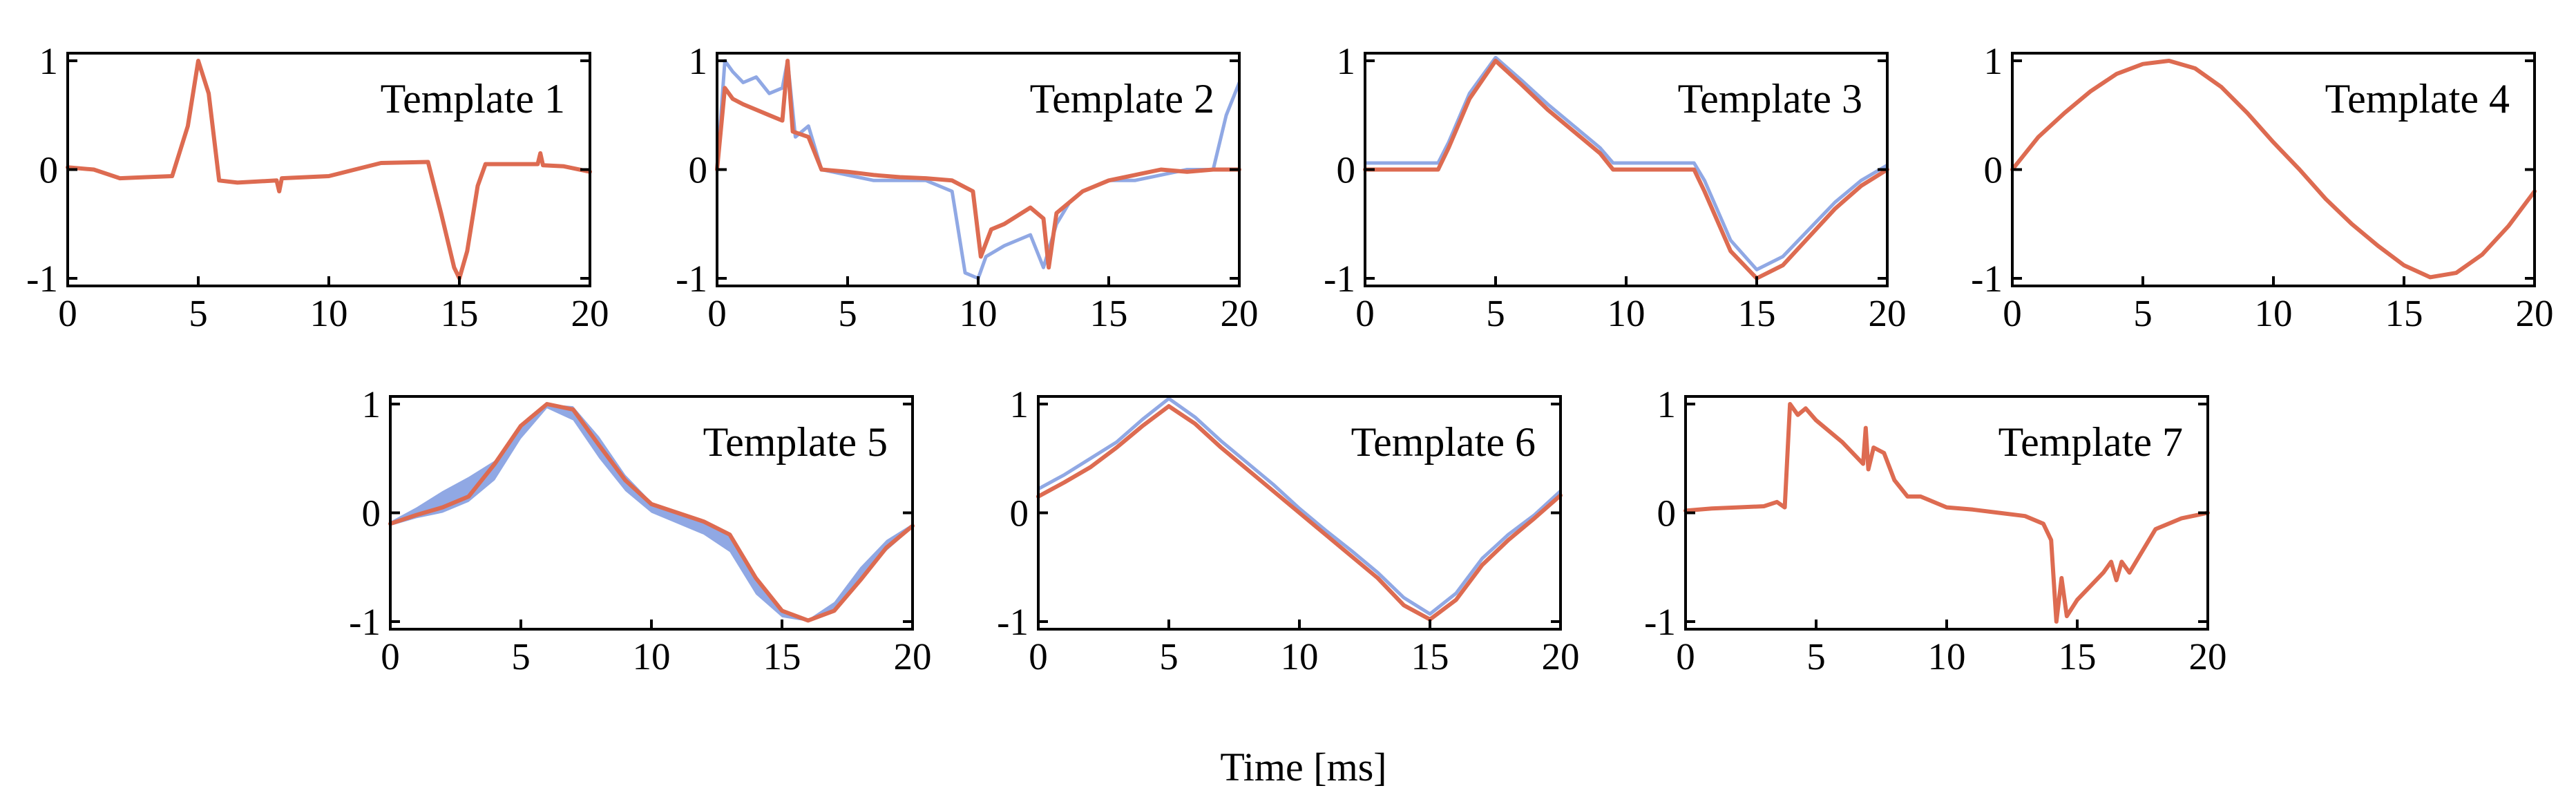  Describe the element at coordinates (1443, 442) in the screenshot. I see `panel-title: Template 6` at that location.